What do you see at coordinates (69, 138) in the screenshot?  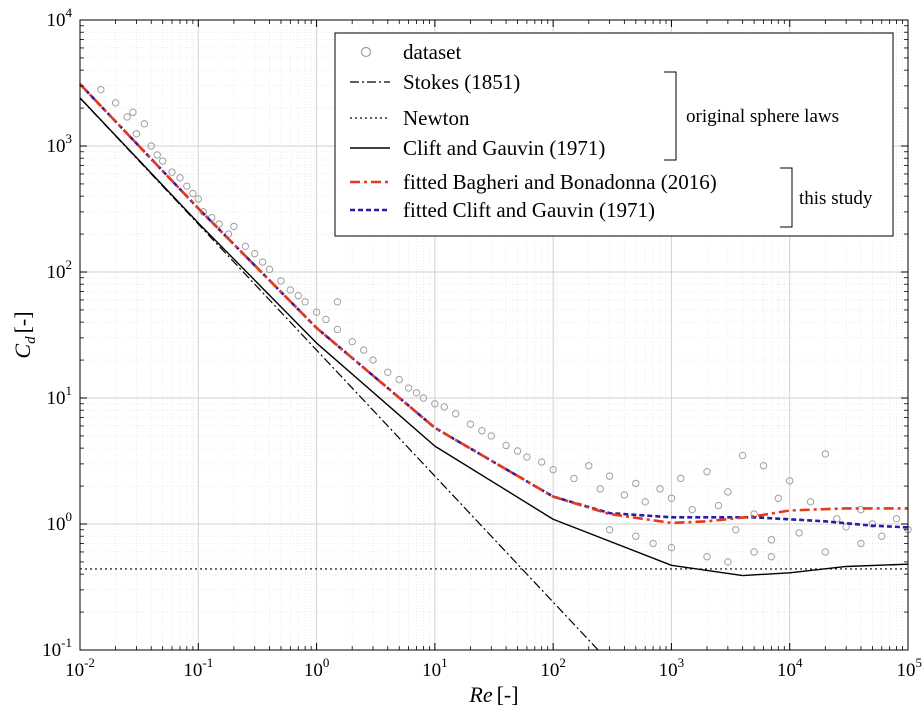 I see `y-tick-exponent: 3` at bounding box center [69, 138].